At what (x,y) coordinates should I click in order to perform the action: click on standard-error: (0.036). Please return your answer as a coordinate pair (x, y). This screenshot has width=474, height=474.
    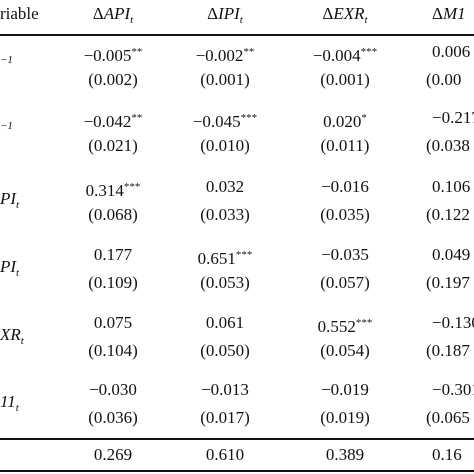
    Looking at the image, I should click on (113, 418).